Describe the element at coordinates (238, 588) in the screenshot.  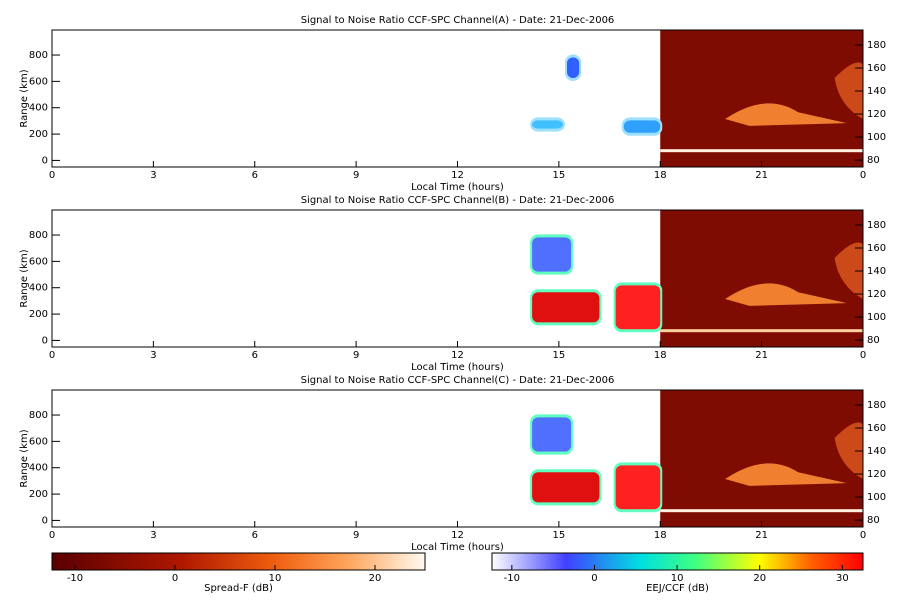
I see `colorbar-label: Spread-F (dB)` at that location.